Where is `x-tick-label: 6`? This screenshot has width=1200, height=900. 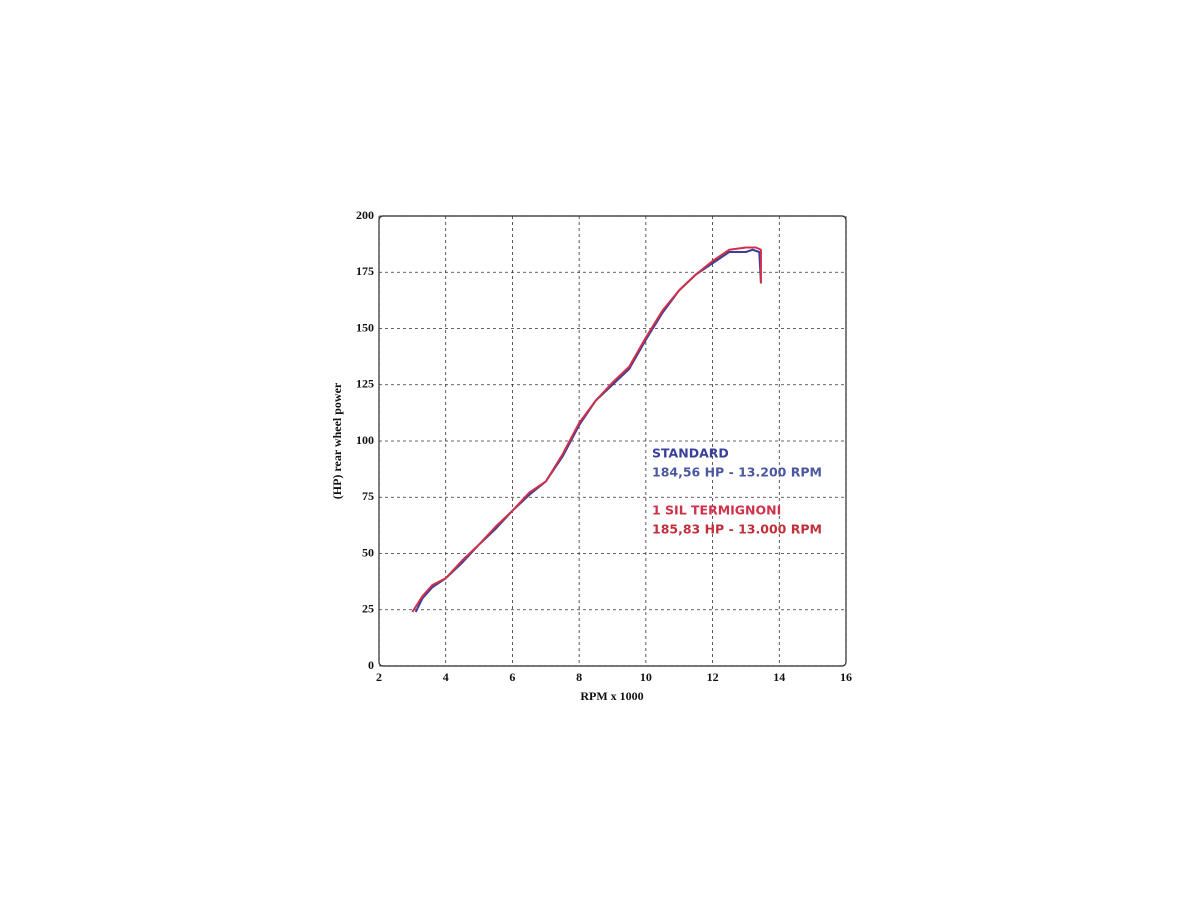 x-tick-label: 6 is located at coordinates (512, 677).